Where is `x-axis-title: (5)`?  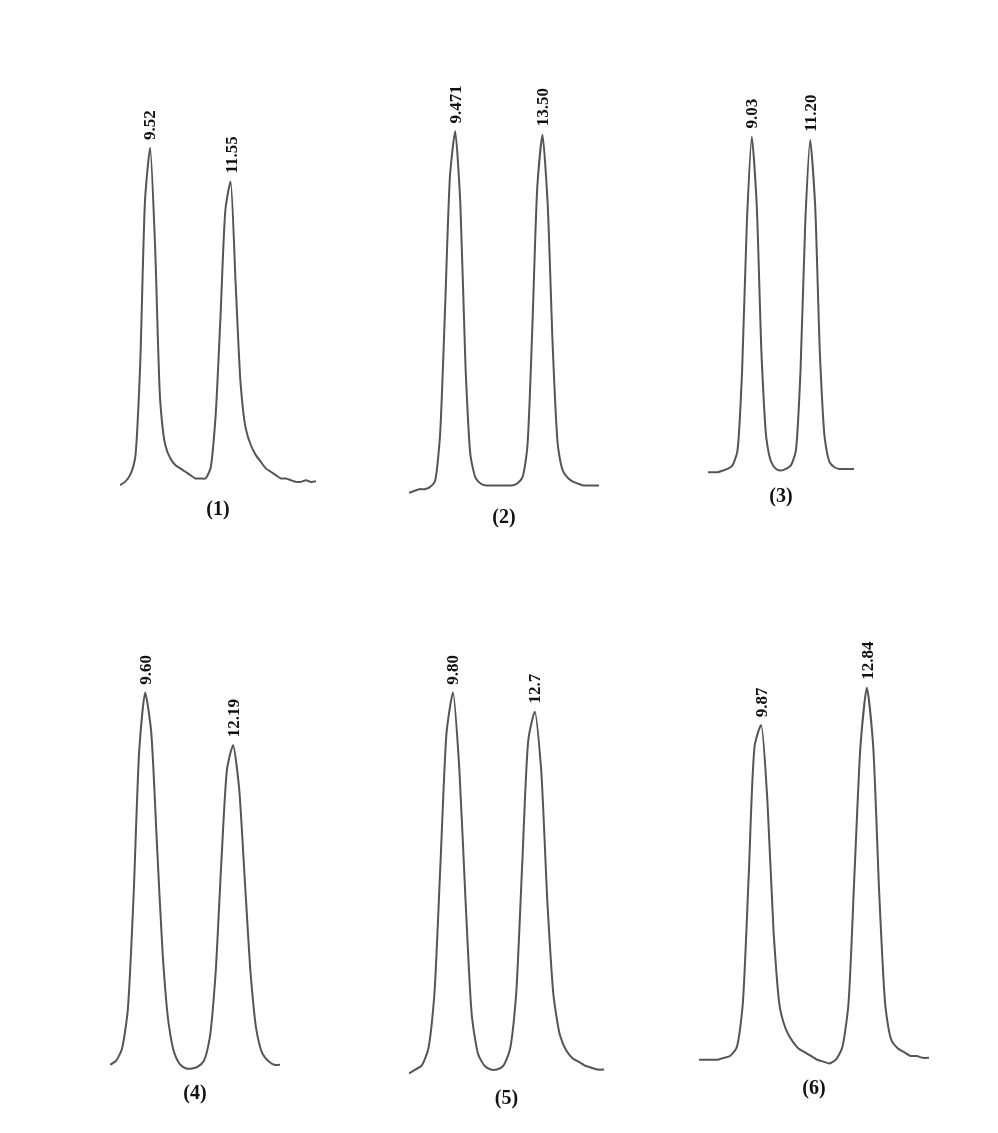
x-axis-title: (5) is located at coordinates (506, 1097).